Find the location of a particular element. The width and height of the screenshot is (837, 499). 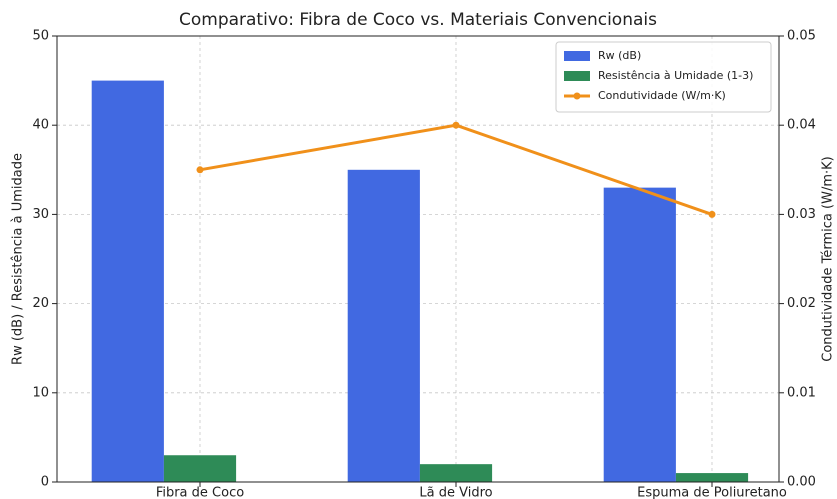

y2-tick-label: 0.03 is located at coordinates (801, 214).